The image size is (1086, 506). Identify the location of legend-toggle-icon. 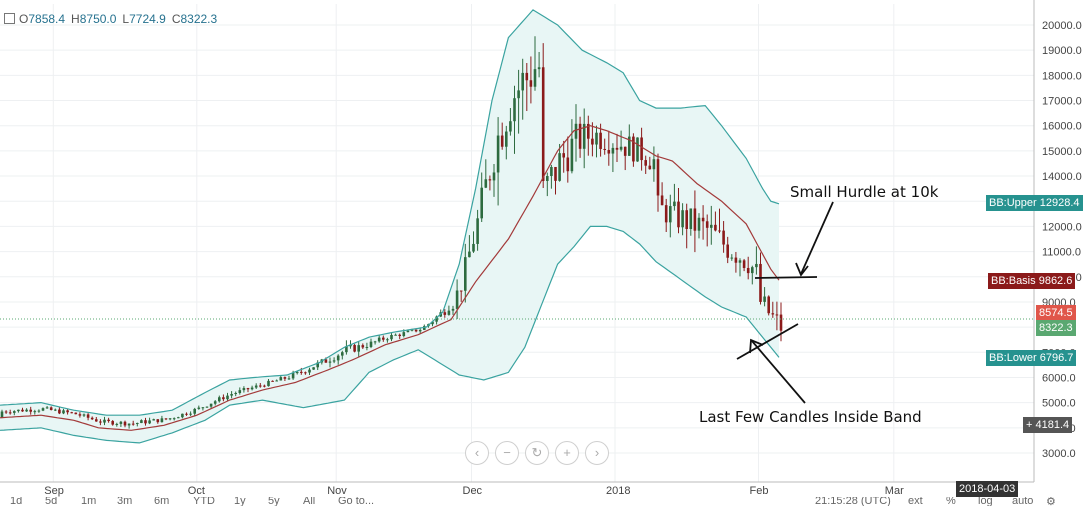
(9, 18).